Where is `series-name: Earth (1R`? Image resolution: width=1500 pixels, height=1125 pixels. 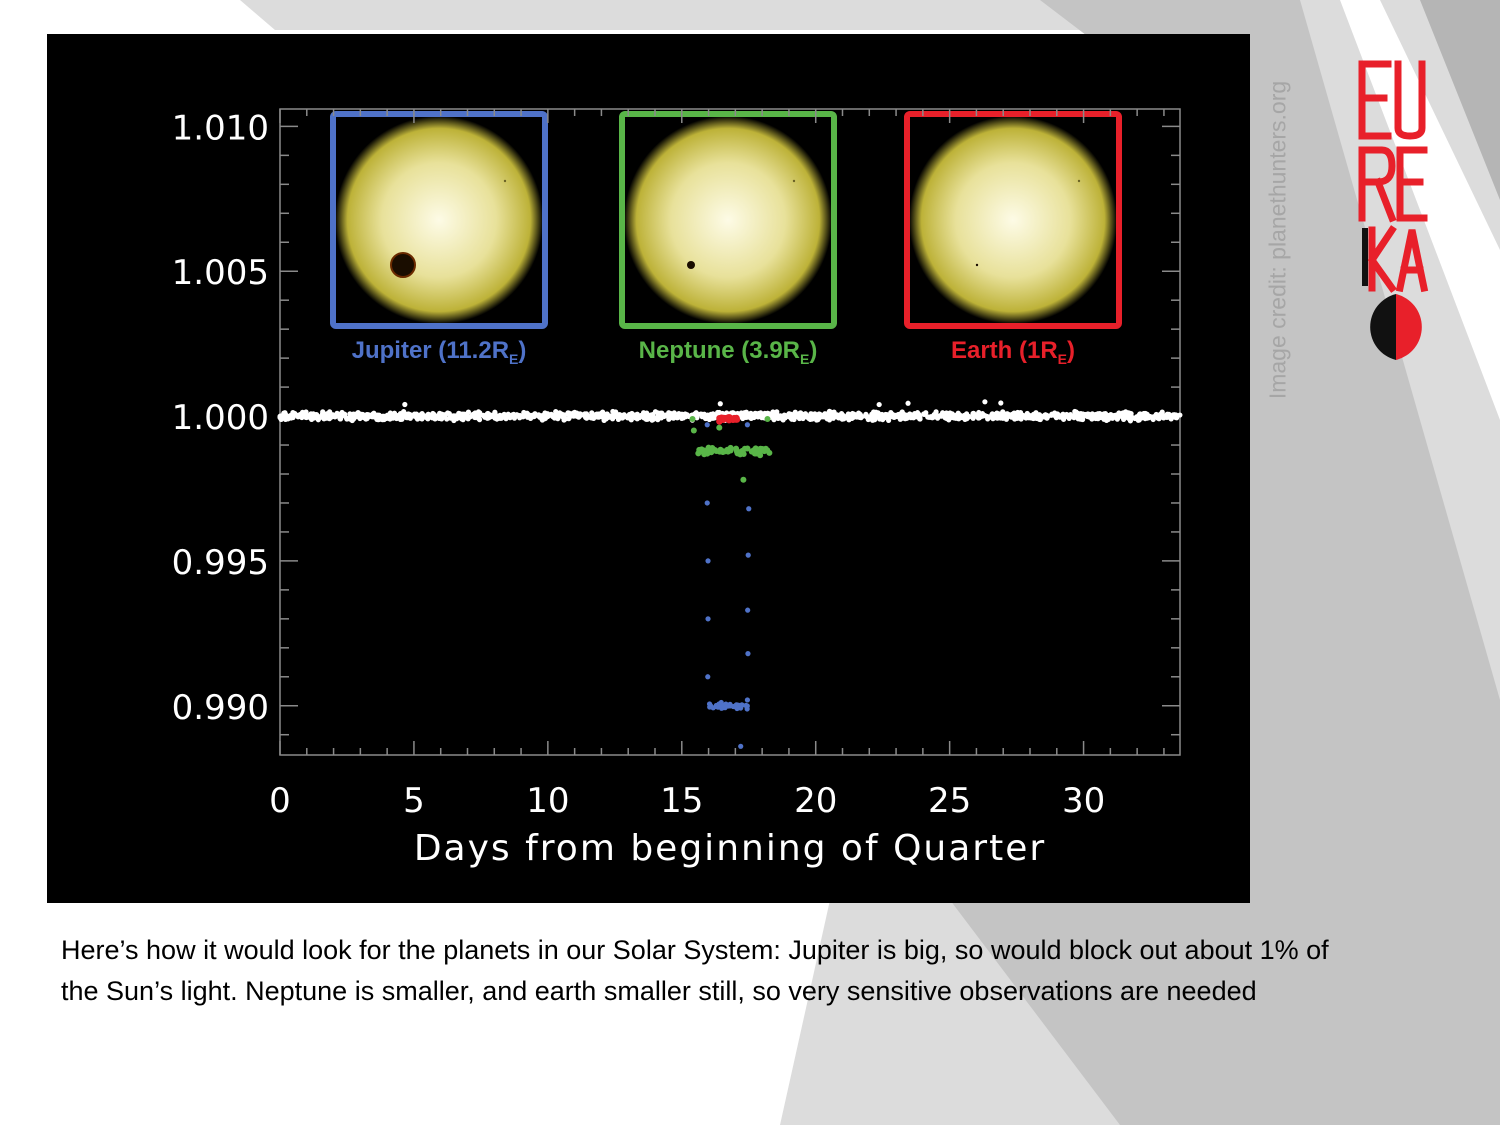
series-name: Earth (1R is located at coordinates (1004, 350).